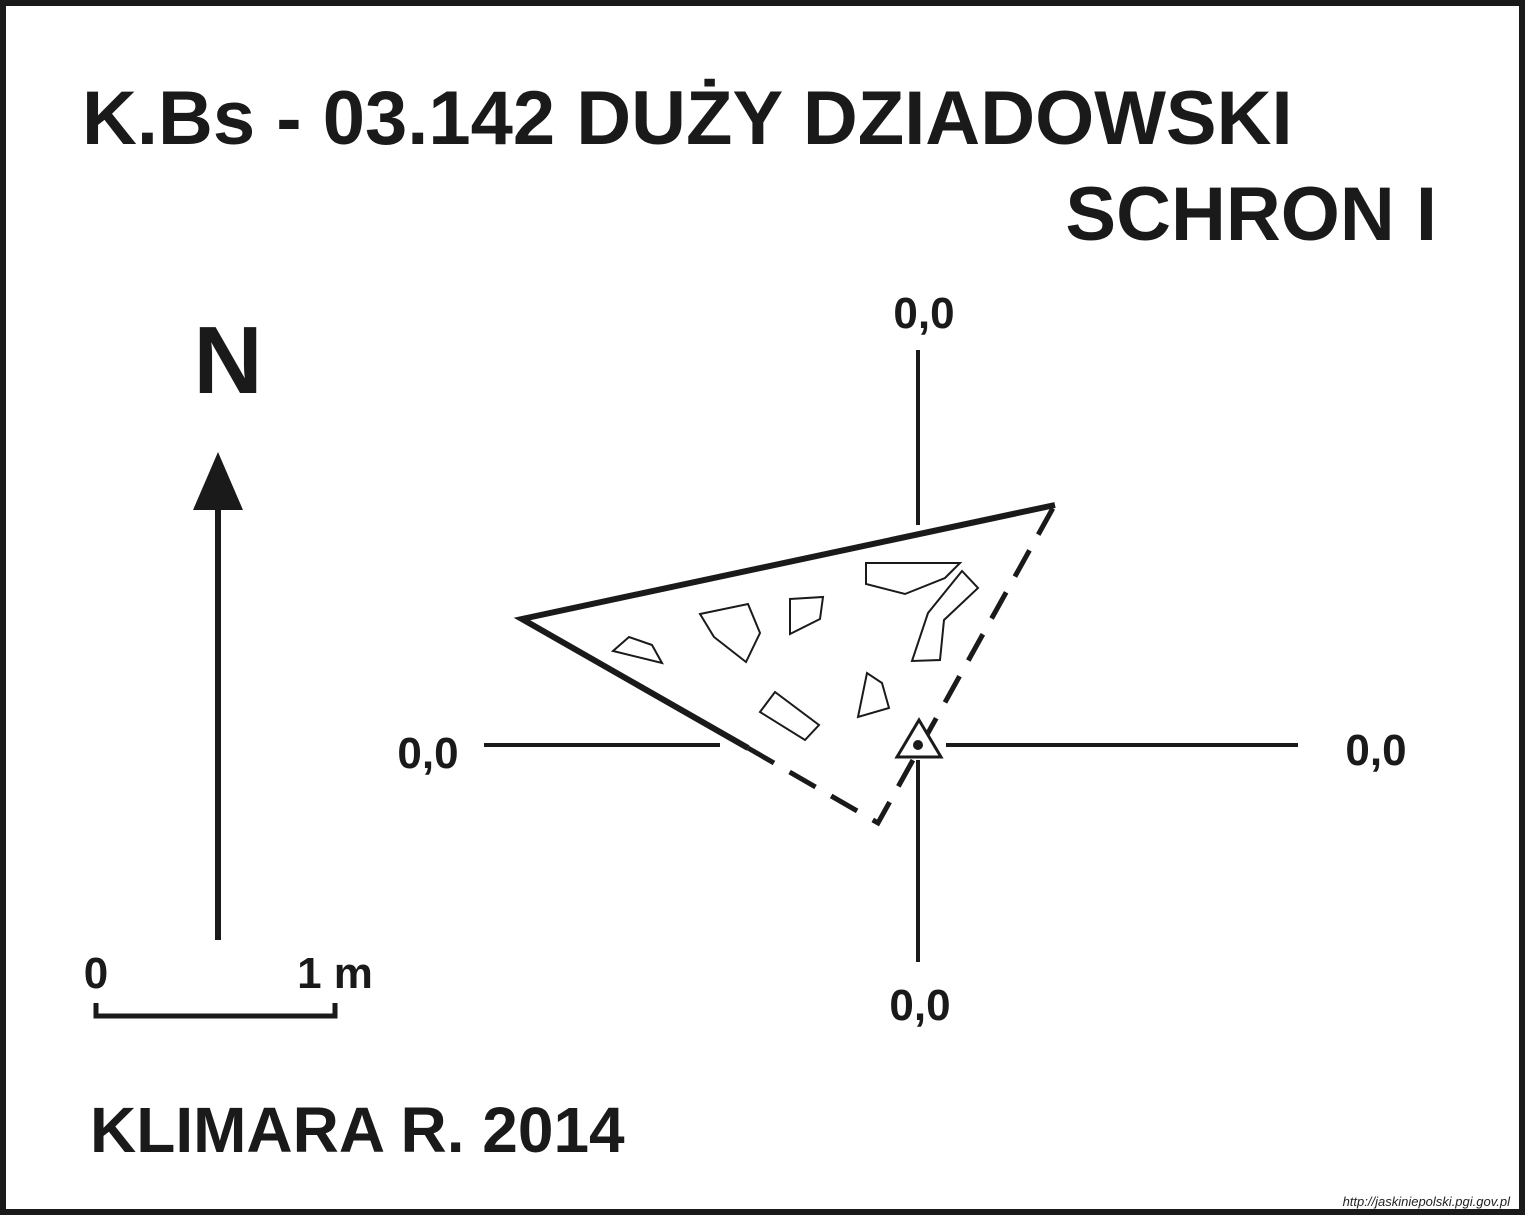 The height and width of the screenshot is (1215, 1525). Describe the element at coordinates (228, 984) in the screenshot. I see `scale-bar: 0 1 m` at that location.